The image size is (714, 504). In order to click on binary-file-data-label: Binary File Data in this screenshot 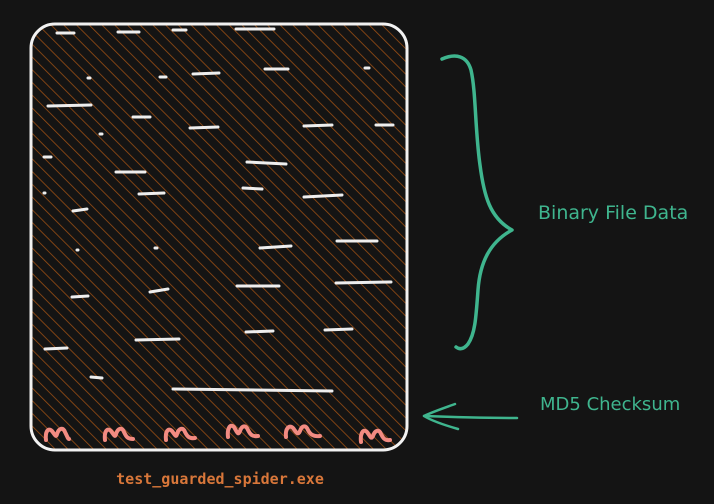, I will do `click(613, 213)`.